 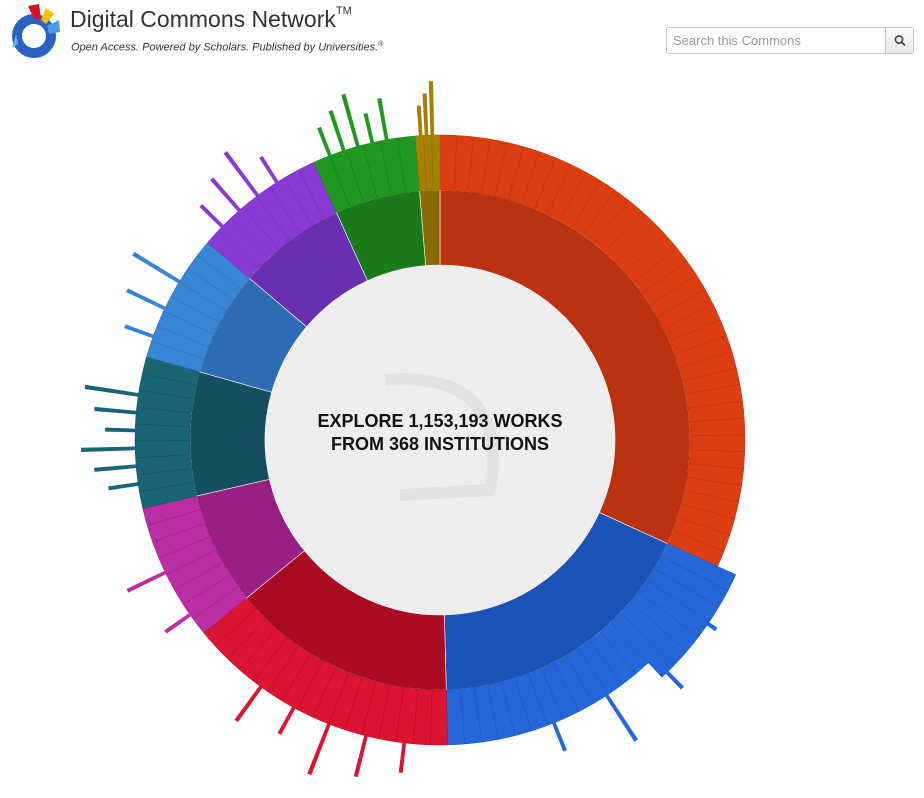 I want to click on inner-ring-segment, so click(x=231, y=434).